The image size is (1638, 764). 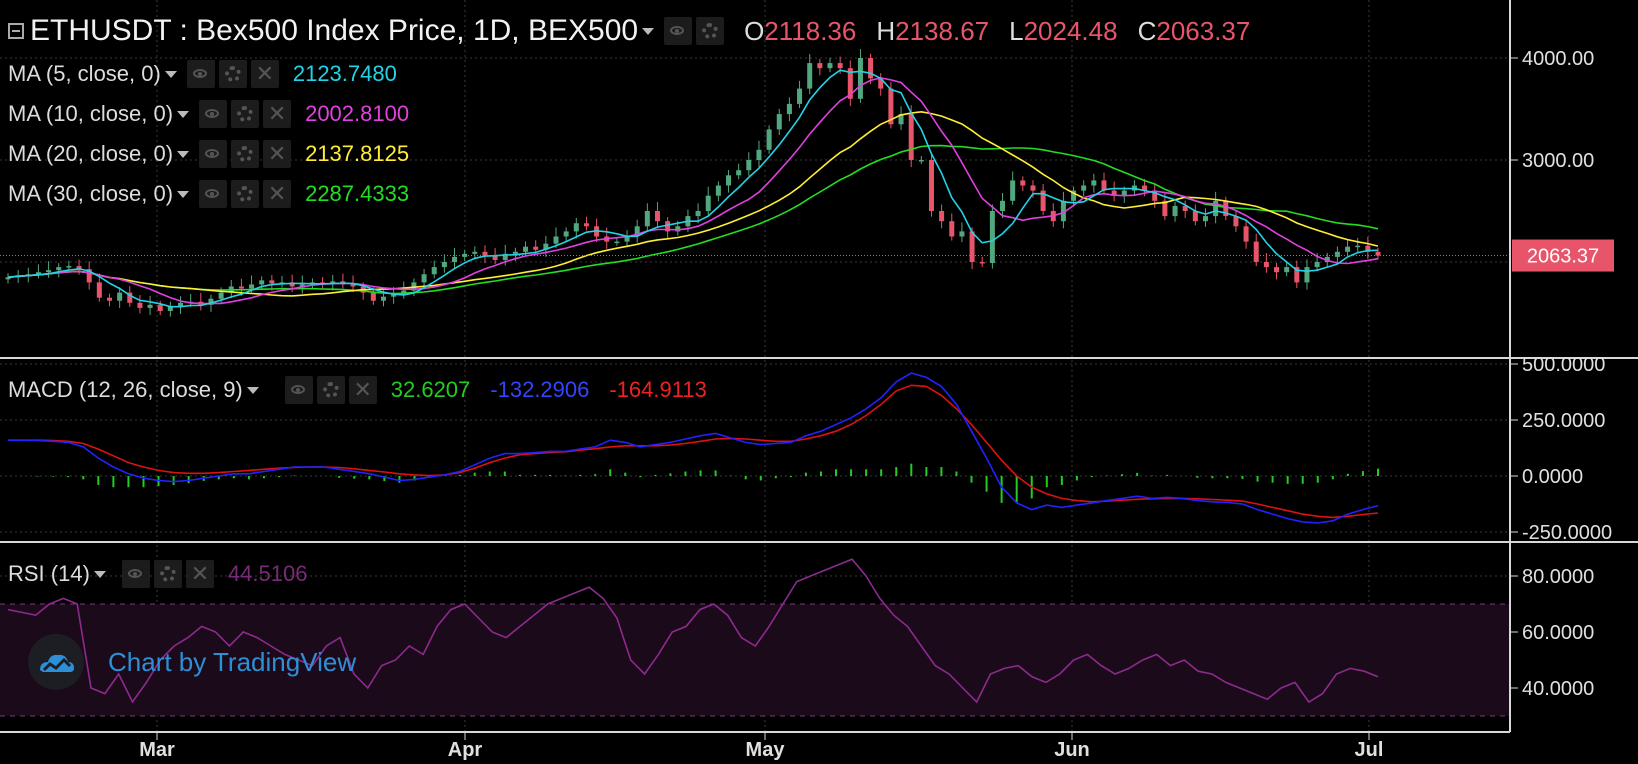 What do you see at coordinates (91, 193) in the screenshot?
I see `ma30-label: MA (30, close, 0)` at bounding box center [91, 193].